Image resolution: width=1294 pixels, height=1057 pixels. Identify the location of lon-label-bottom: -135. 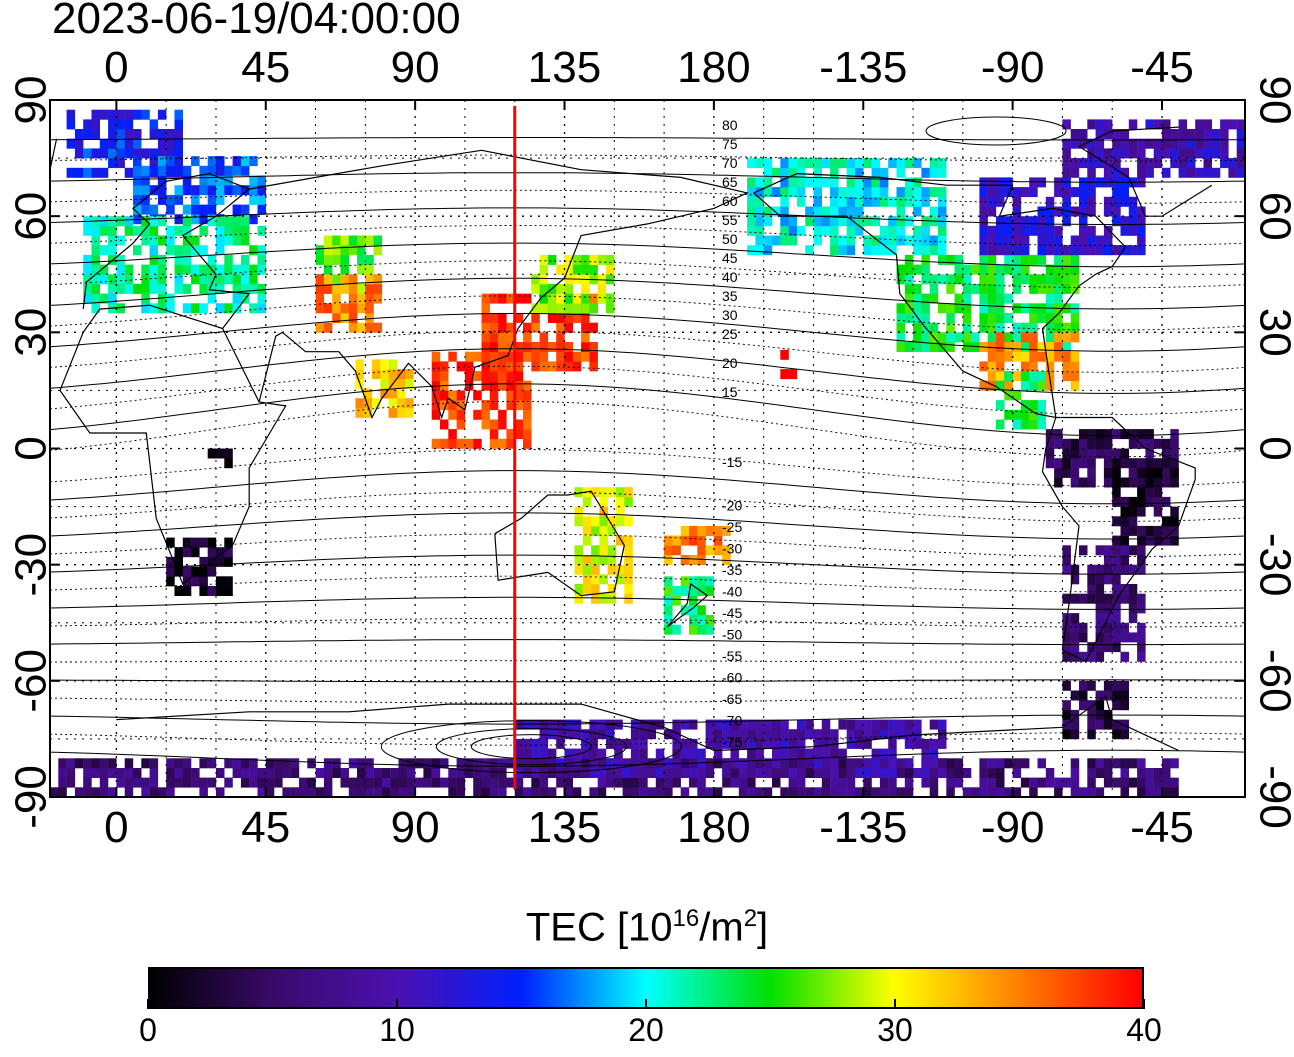
(863, 827).